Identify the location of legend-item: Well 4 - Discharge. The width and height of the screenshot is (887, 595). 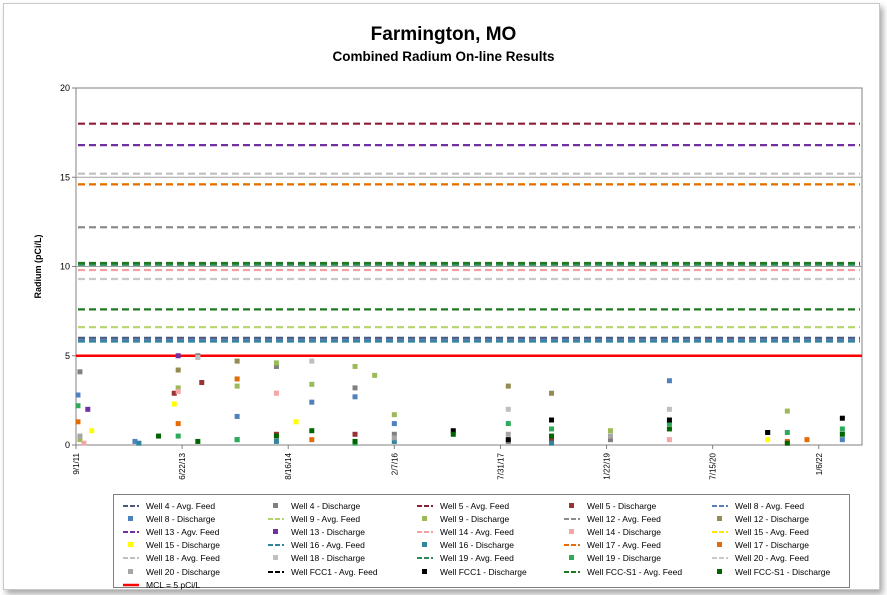
(313, 505).